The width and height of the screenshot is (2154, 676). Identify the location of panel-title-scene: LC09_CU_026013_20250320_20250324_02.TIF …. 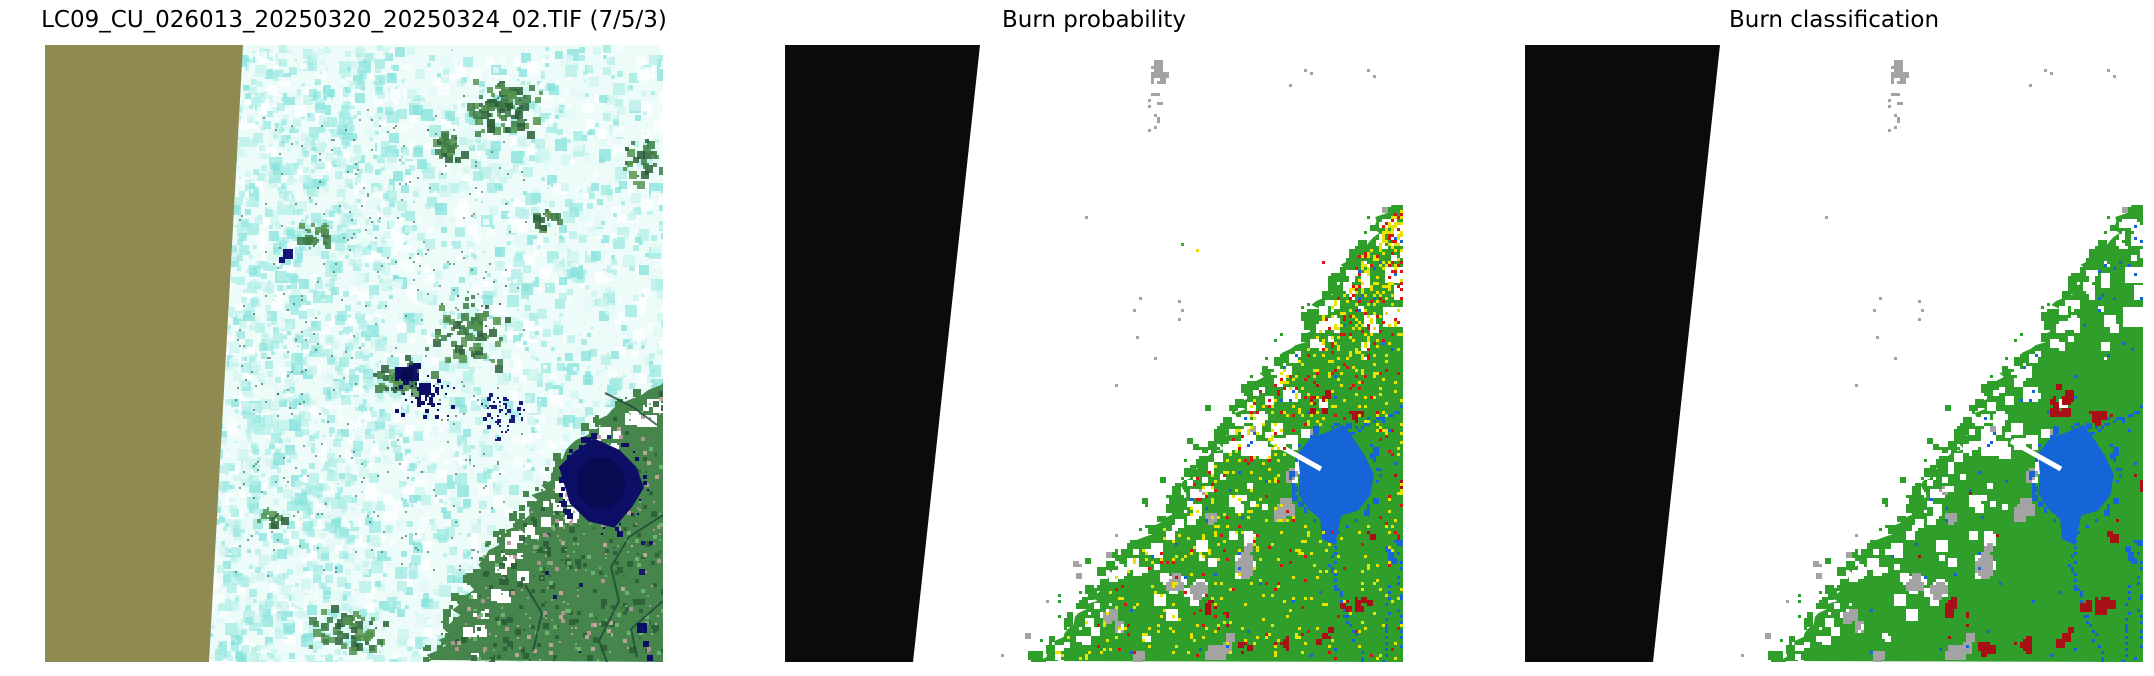
(354, 20).